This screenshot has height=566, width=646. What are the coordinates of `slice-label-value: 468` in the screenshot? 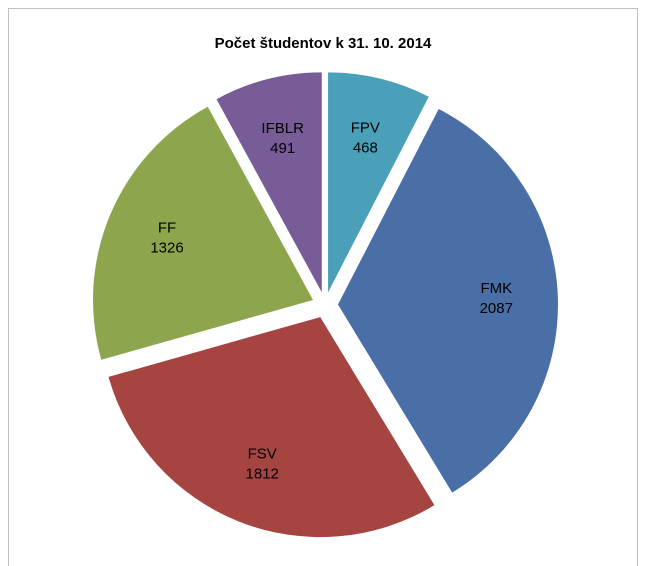 It's located at (365, 147).